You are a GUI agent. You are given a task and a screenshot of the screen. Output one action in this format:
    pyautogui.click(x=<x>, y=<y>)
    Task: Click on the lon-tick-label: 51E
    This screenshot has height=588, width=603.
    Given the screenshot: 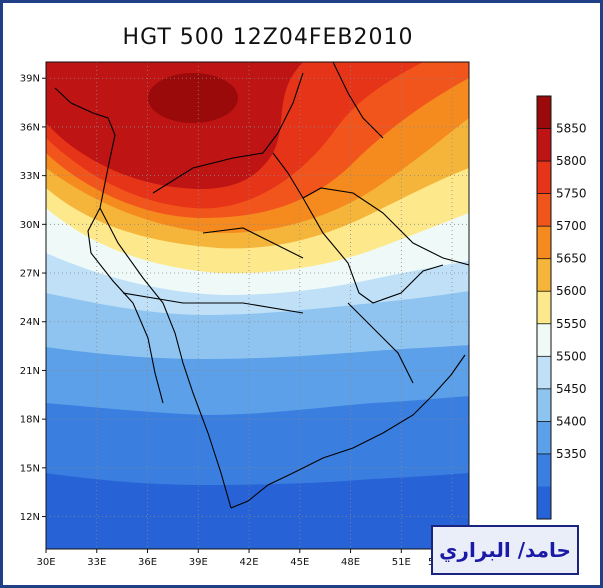 What is the action you would take?
    pyautogui.click(x=401, y=562)
    